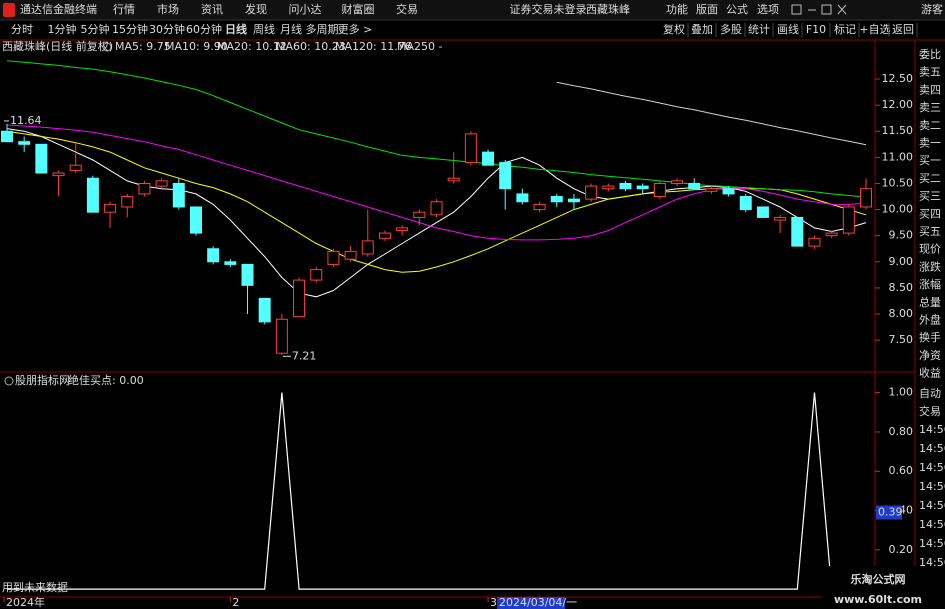 Image resolution: width=945 pixels, height=609 pixels. Describe the element at coordinates (702, 29) in the screenshot. I see `tool-button: 叠加` at that location.